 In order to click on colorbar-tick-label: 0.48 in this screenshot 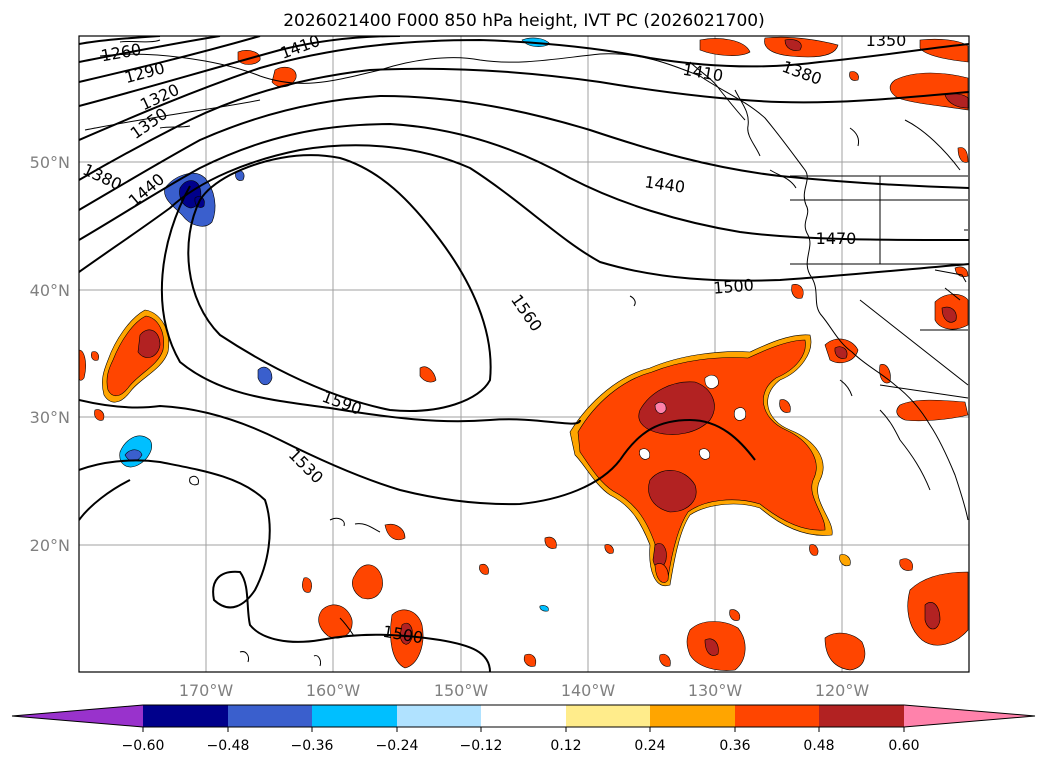, I will do `click(818, 746)`.